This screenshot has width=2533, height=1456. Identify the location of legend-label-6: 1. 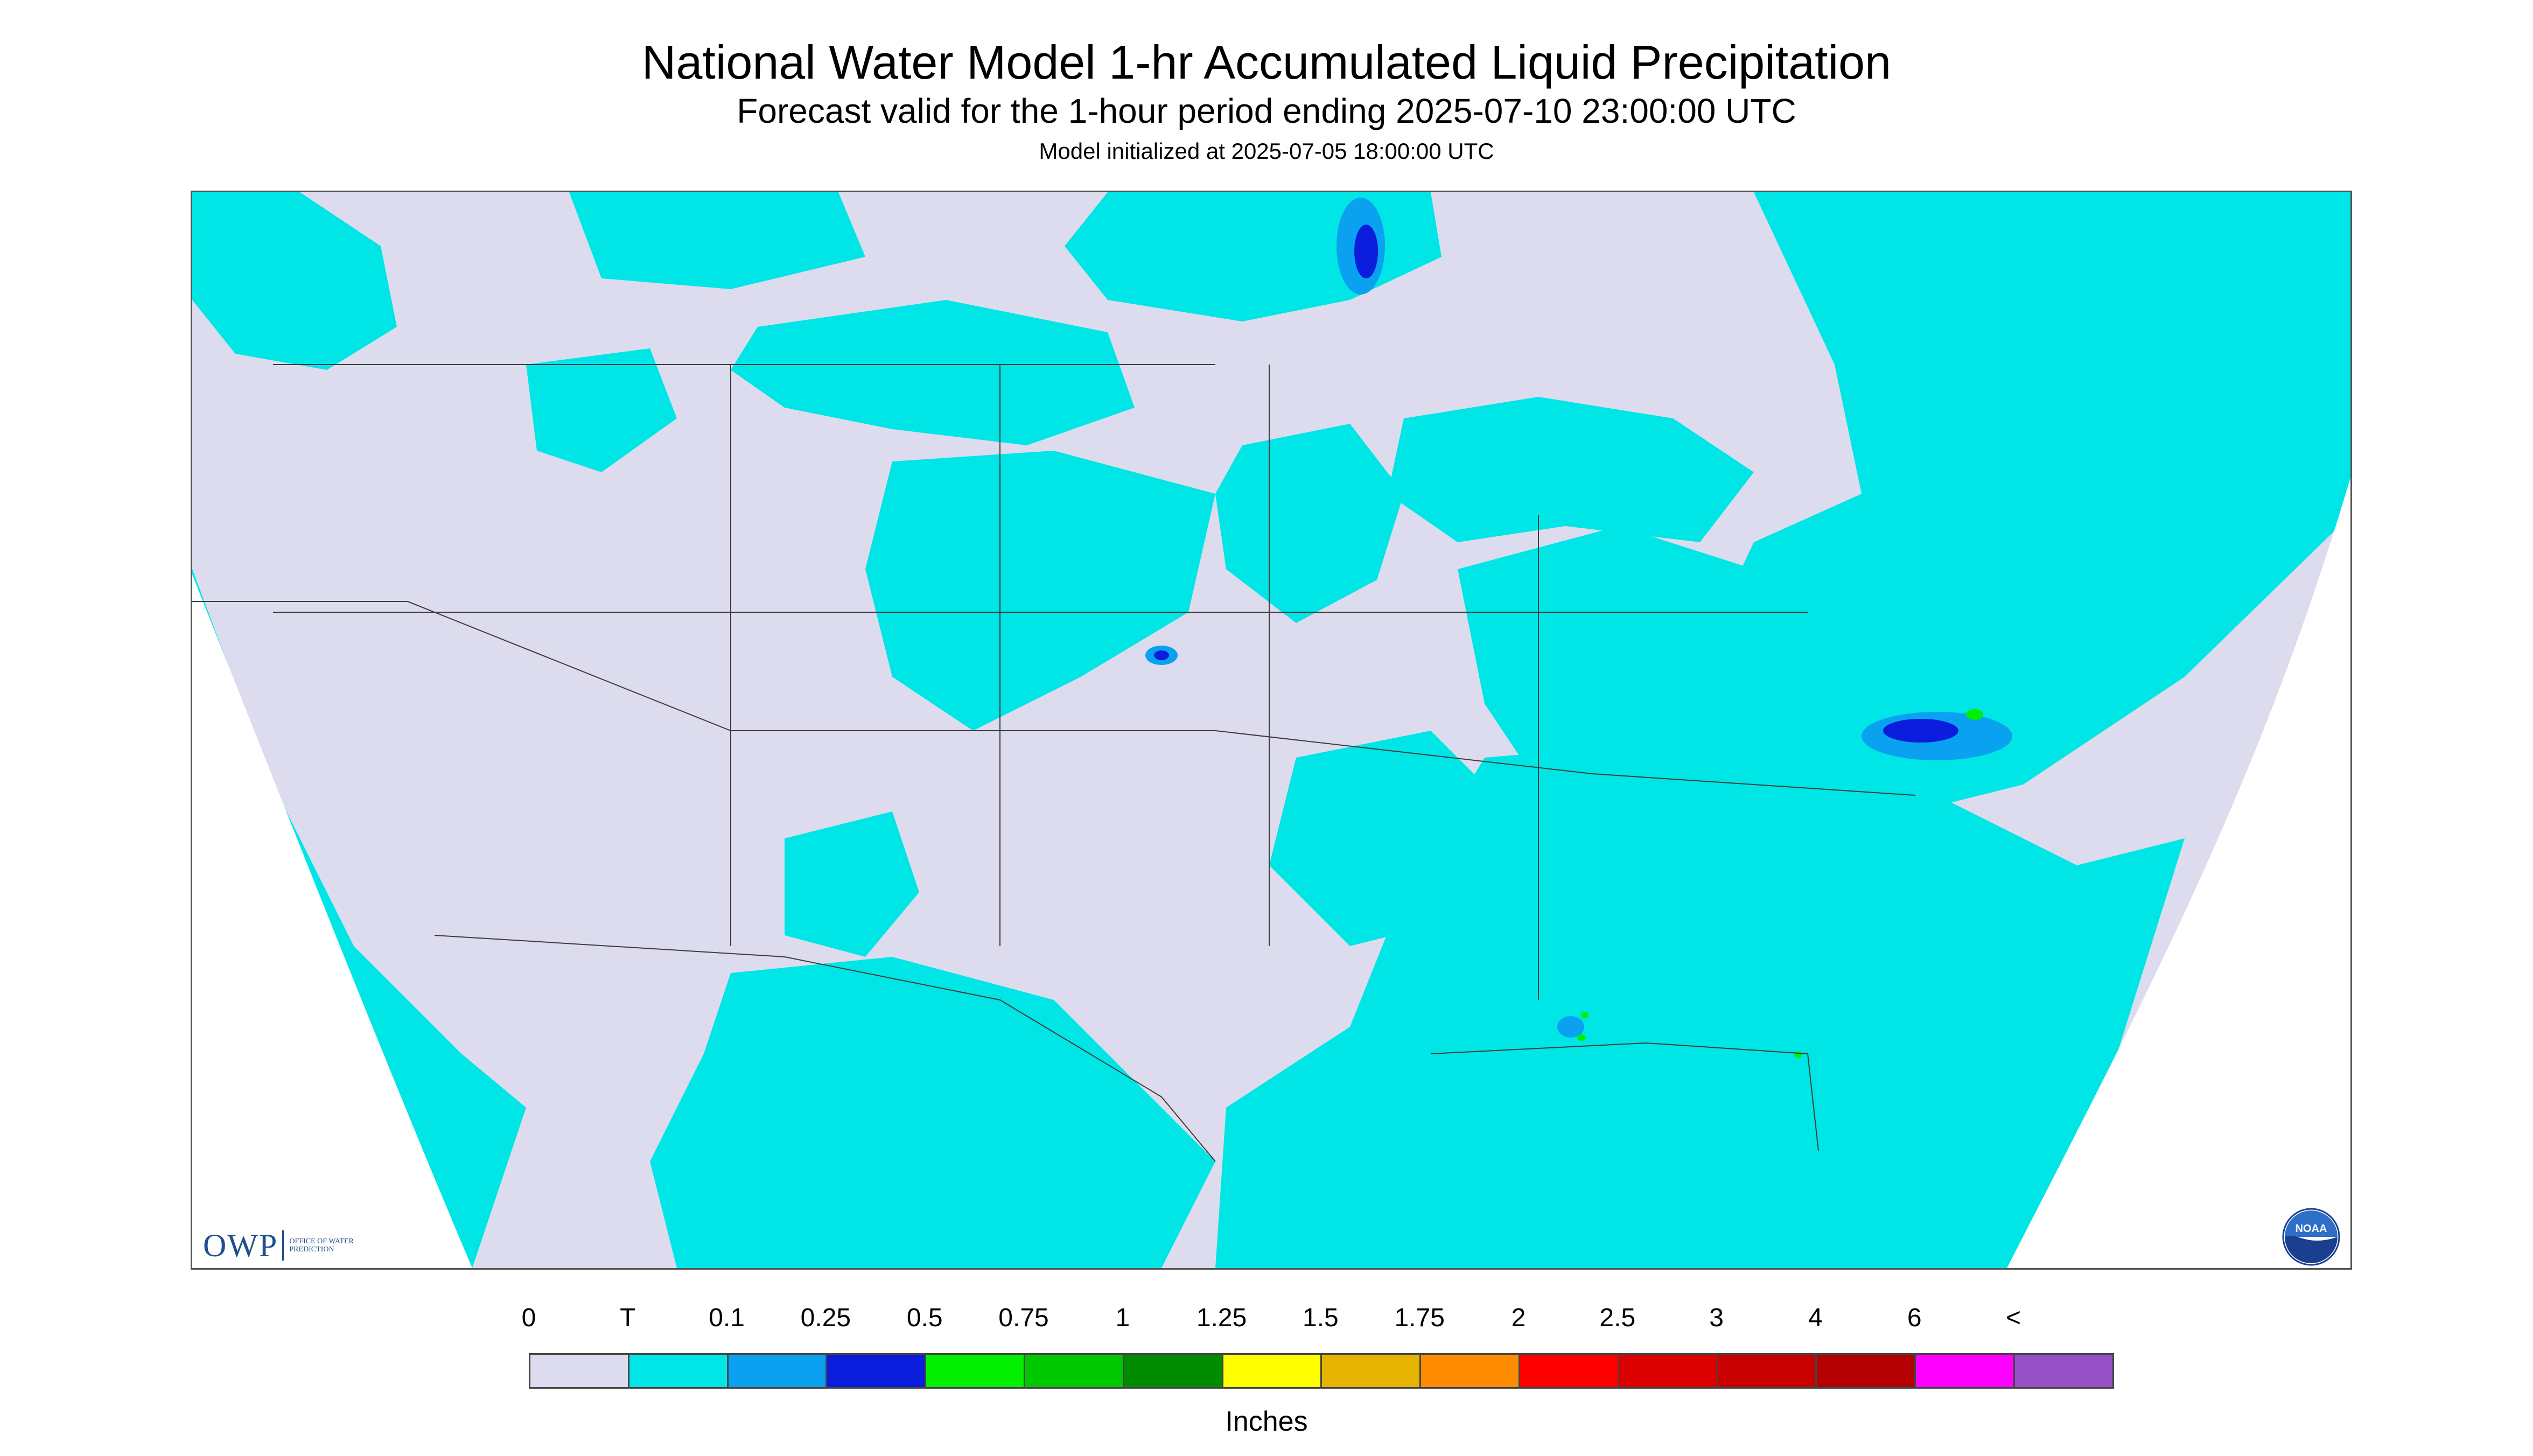
(1123, 1318).